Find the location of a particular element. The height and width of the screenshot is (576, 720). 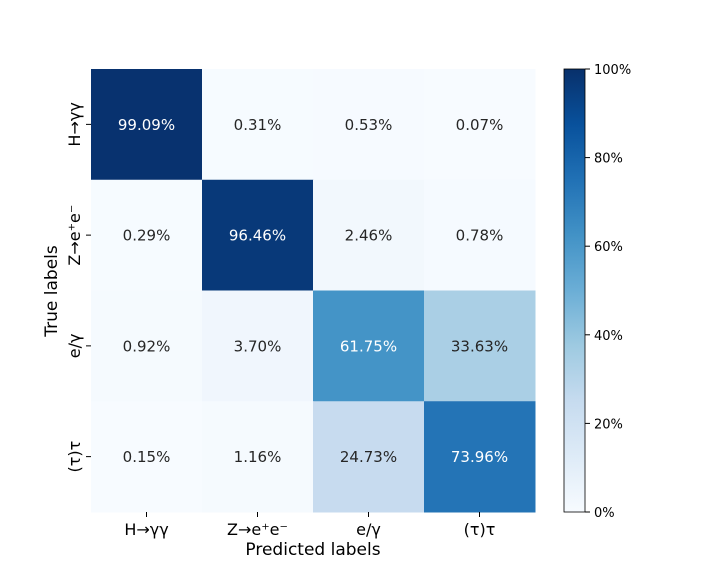

cell-value-label: 0.15% is located at coordinates (147, 457).